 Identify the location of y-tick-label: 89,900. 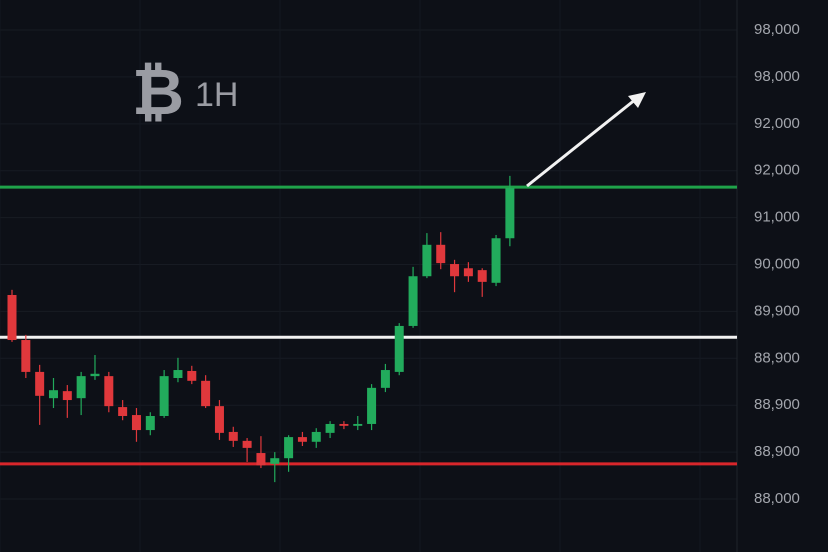
(777, 310).